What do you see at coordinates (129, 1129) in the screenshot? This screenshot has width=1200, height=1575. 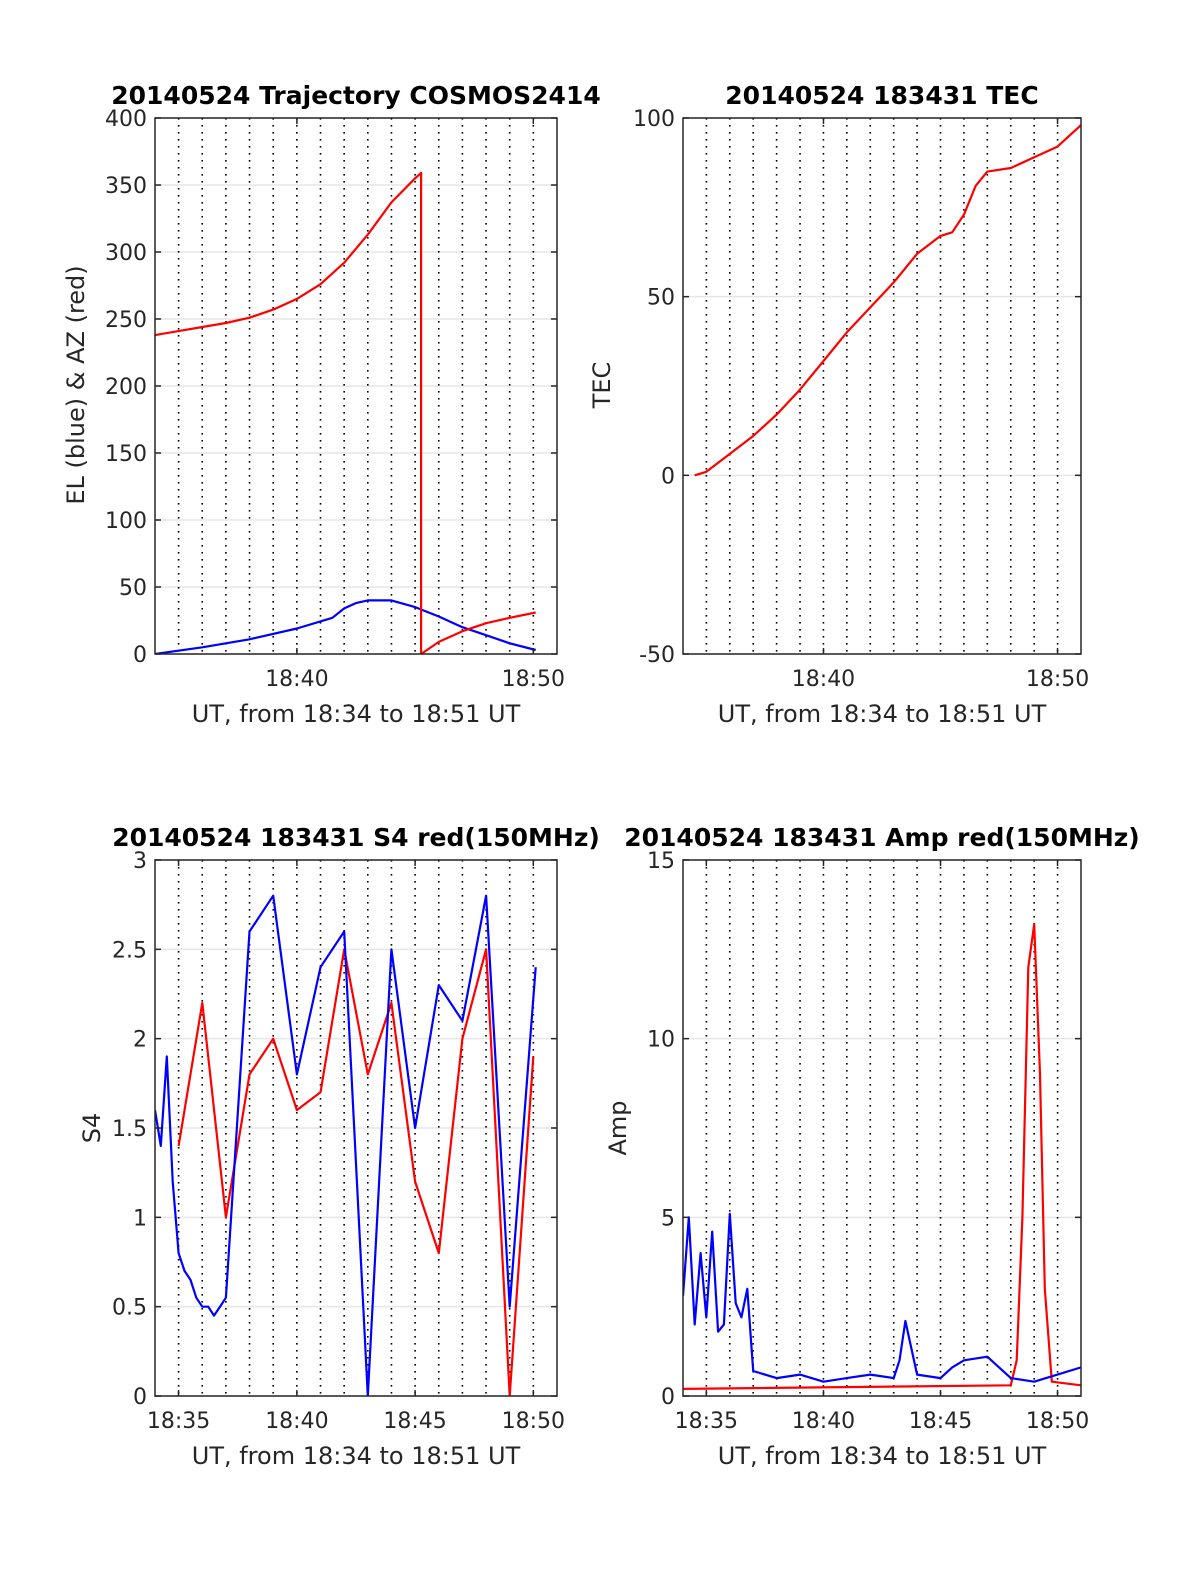 I see `s4-ytick-label: 1.5` at bounding box center [129, 1129].